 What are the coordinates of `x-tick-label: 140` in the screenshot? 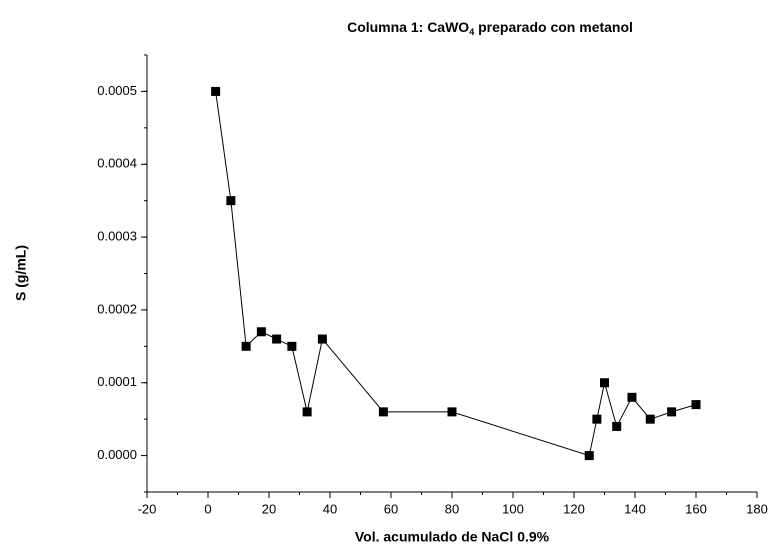 It's located at (635, 508).